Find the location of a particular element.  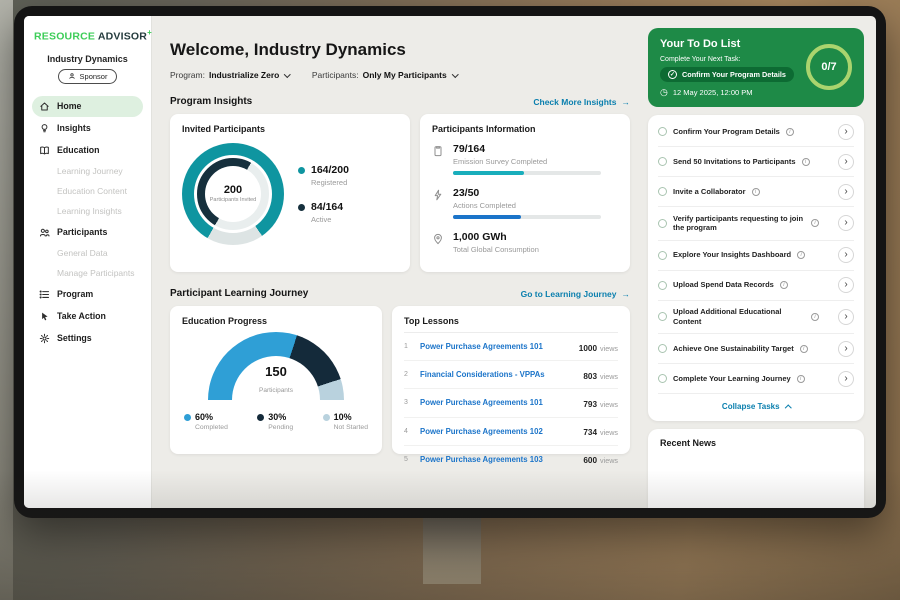

monitor-stand is located at coordinates (452, 549).